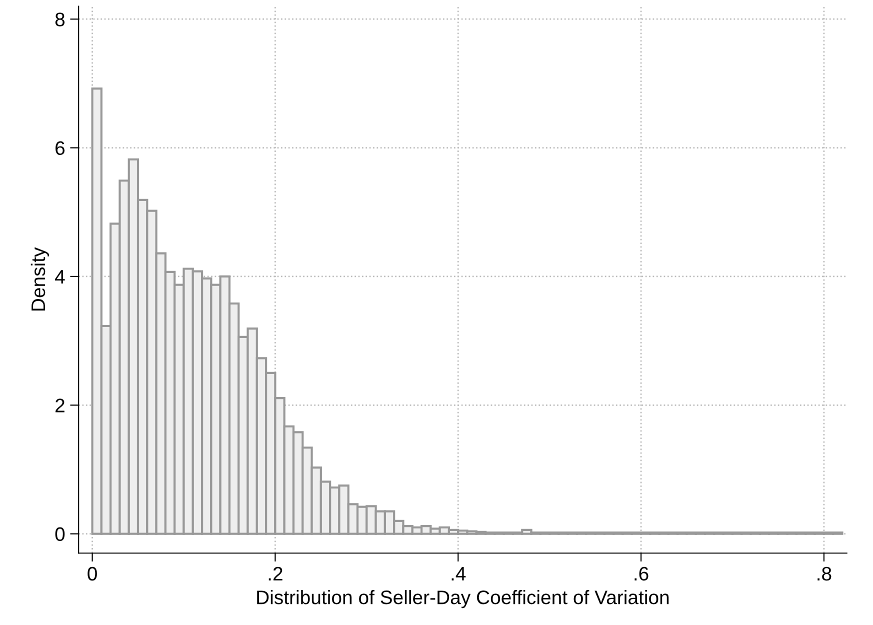 The image size is (873, 625). Describe the element at coordinates (40, 279) in the screenshot. I see `y-axis-title: Density` at that location.